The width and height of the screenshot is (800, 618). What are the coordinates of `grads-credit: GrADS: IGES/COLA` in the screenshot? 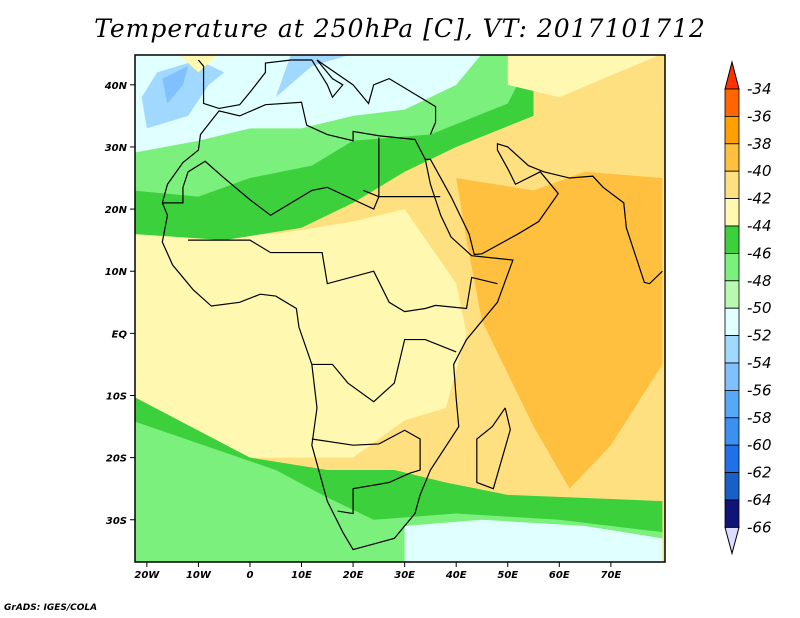 It's located at (51, 608).